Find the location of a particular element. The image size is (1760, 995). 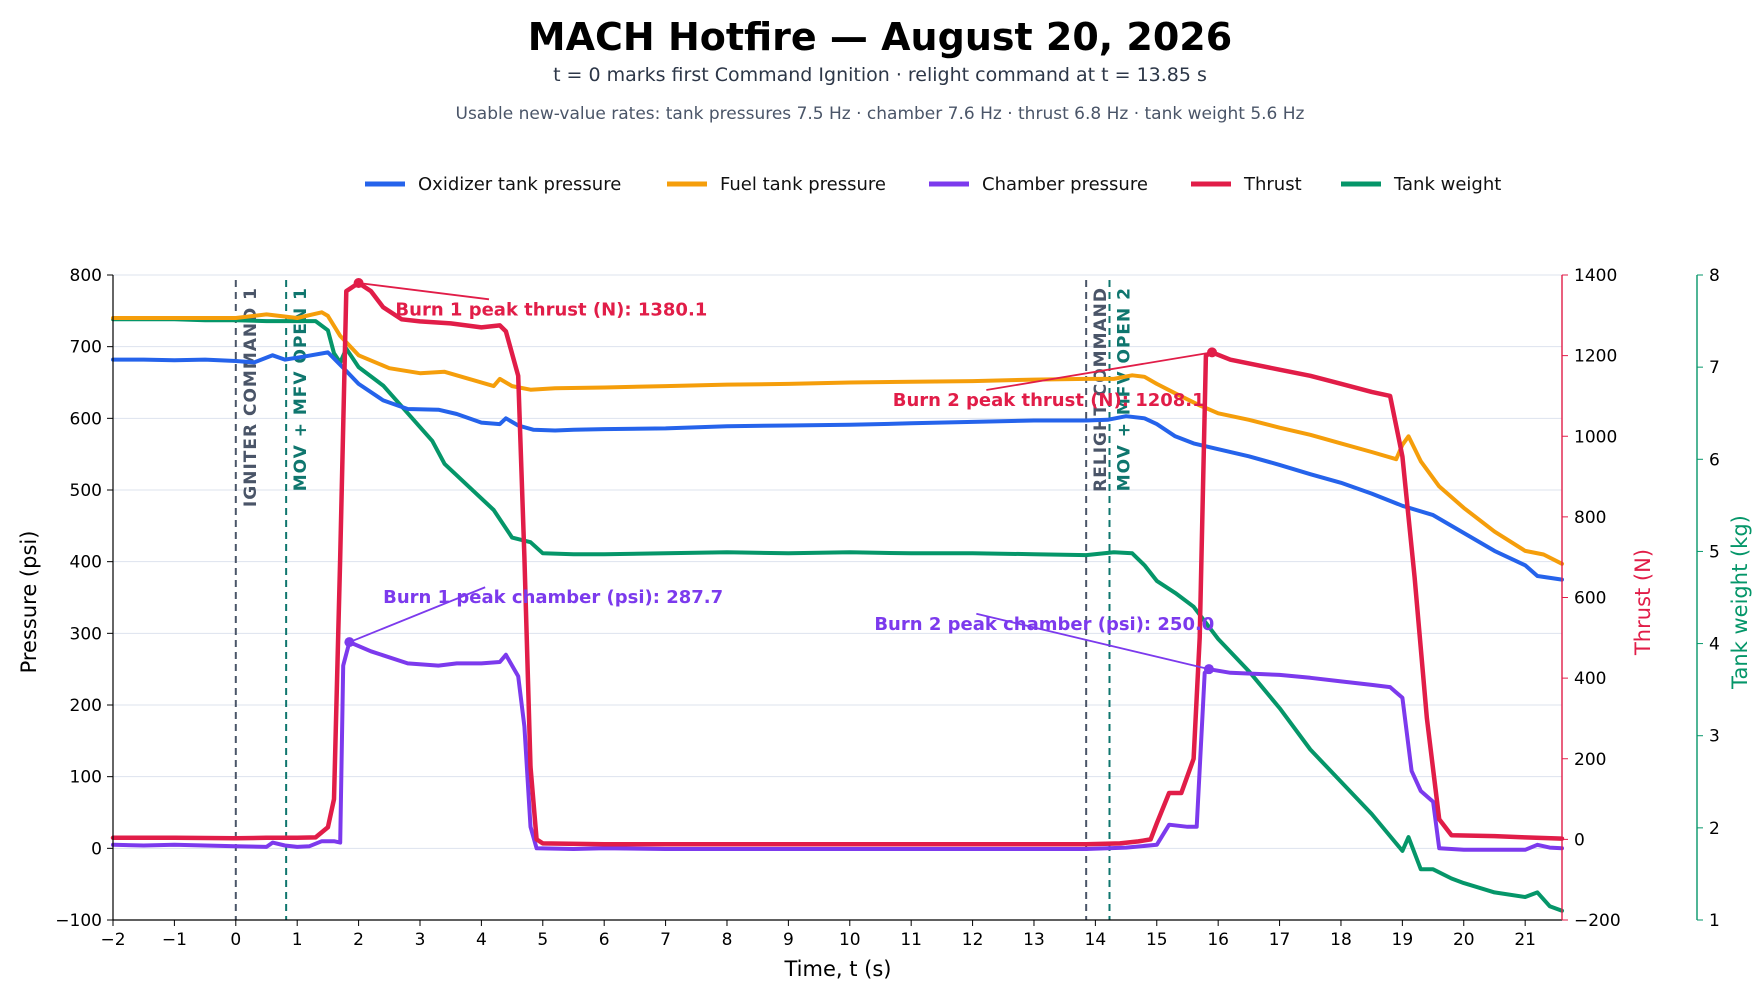

y-tick-label-4: 300 is located at coordinates (86, 634).